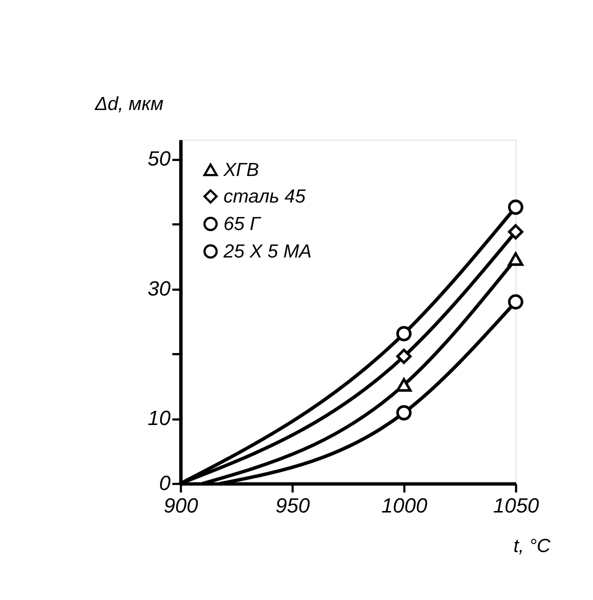 This screenshot has width=593, height=600. Describe the element at coordinates (160, 418) in the screenshot. I see `y-tick-label: 10` at that location.